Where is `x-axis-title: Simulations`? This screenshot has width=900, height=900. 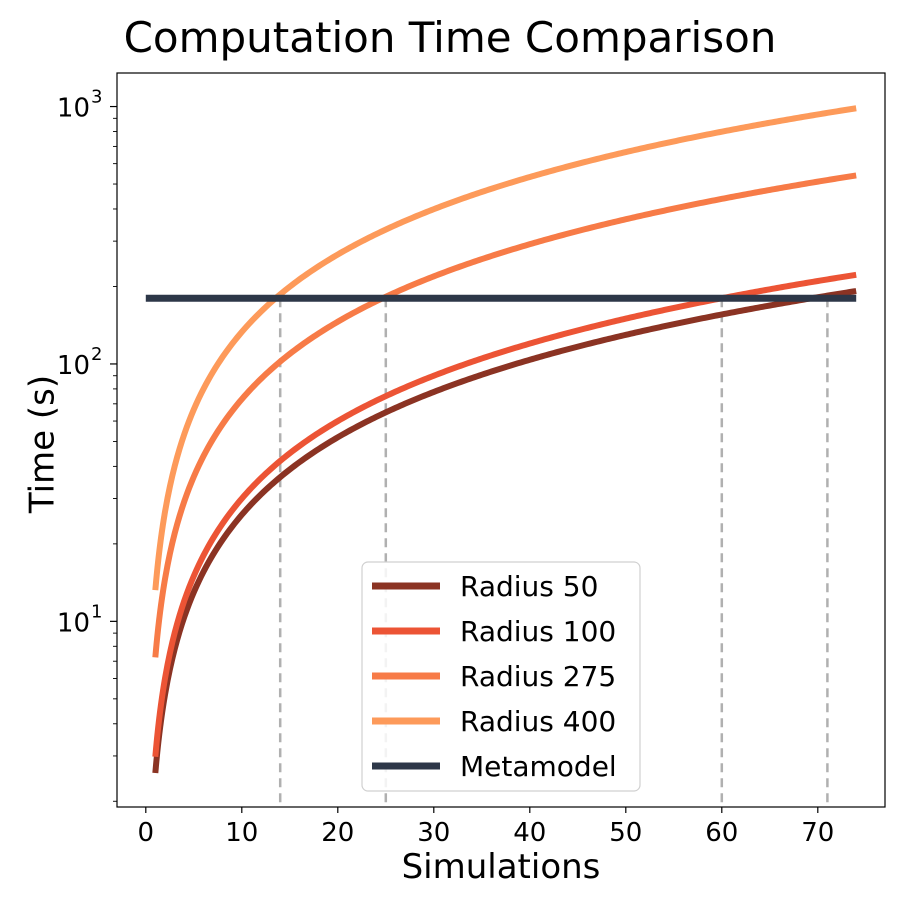 x-axis-title: Simulations is located at coordinates (501, 867).